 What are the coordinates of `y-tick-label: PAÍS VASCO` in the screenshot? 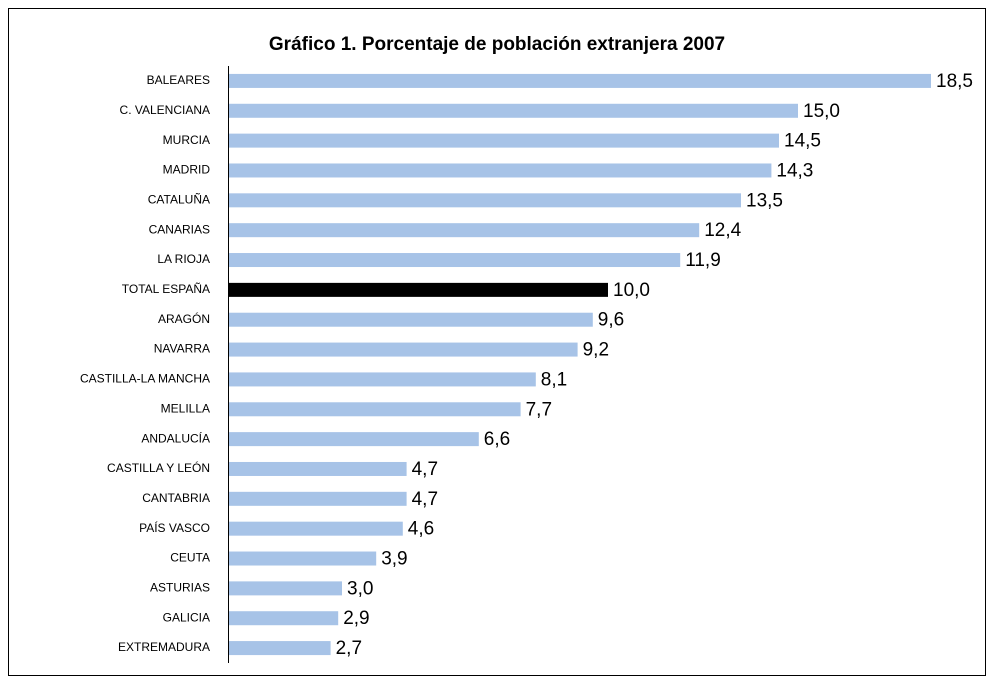 It's located at (174, 527).